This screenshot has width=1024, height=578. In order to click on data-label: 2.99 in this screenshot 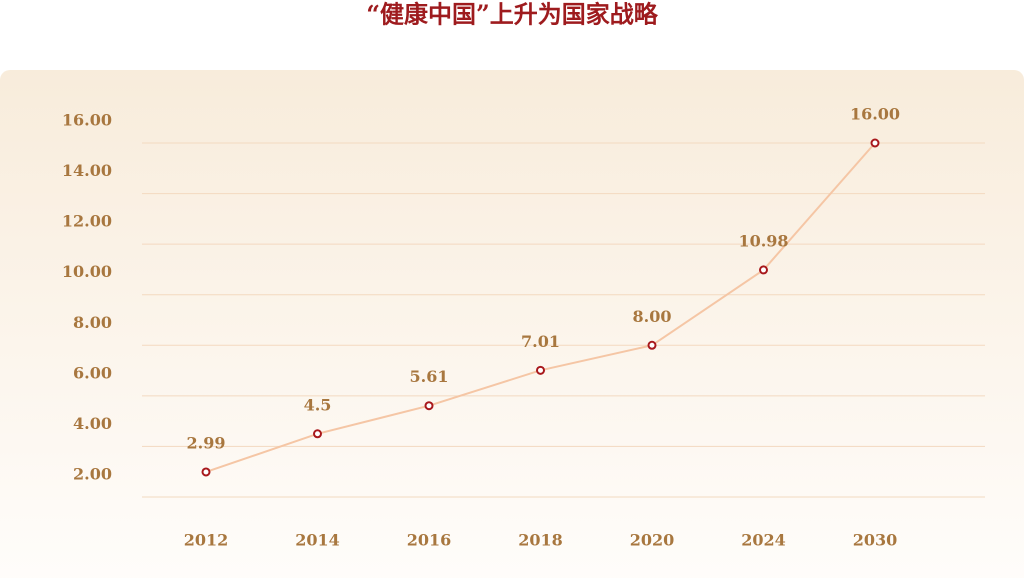, I will do `click(206, 442)`.